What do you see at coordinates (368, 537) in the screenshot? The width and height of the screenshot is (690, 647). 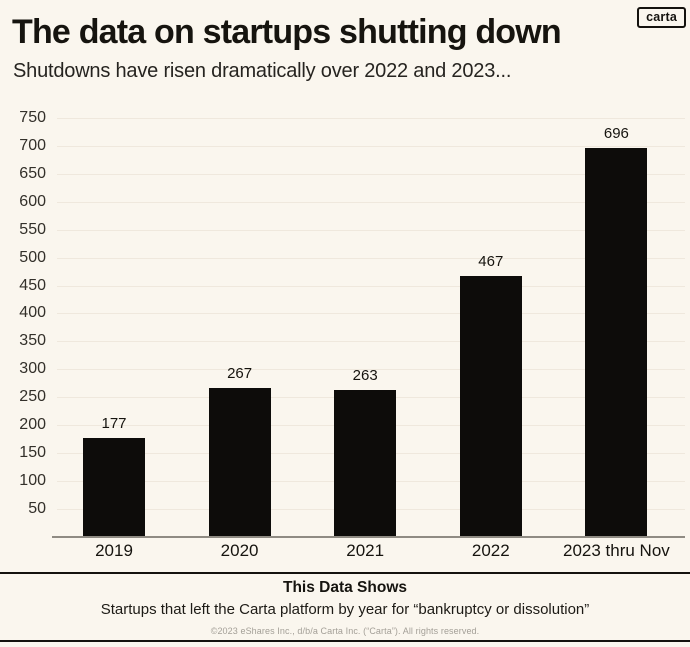 I see `x-axis-line` at bounding box center [368, 537].